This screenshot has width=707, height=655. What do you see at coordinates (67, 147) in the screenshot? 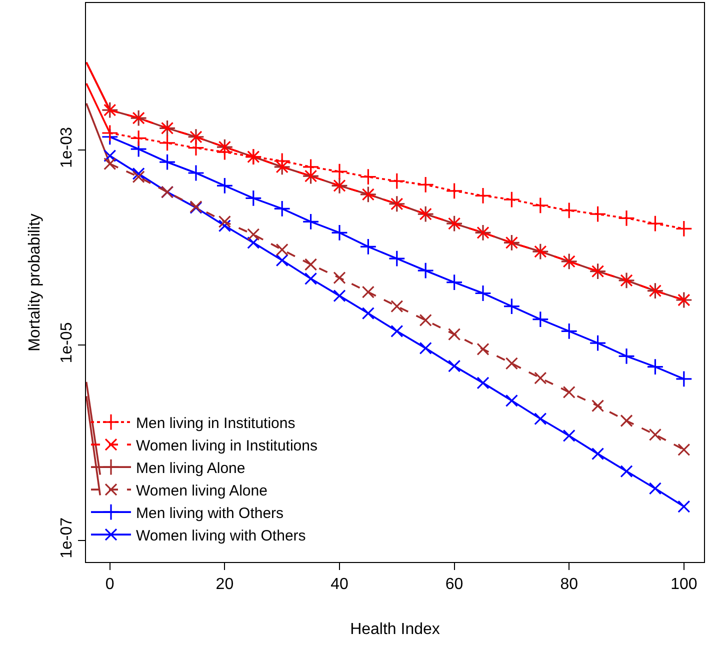
I see `y-tick-label: 1e-03` at bounding box center [67, 147].